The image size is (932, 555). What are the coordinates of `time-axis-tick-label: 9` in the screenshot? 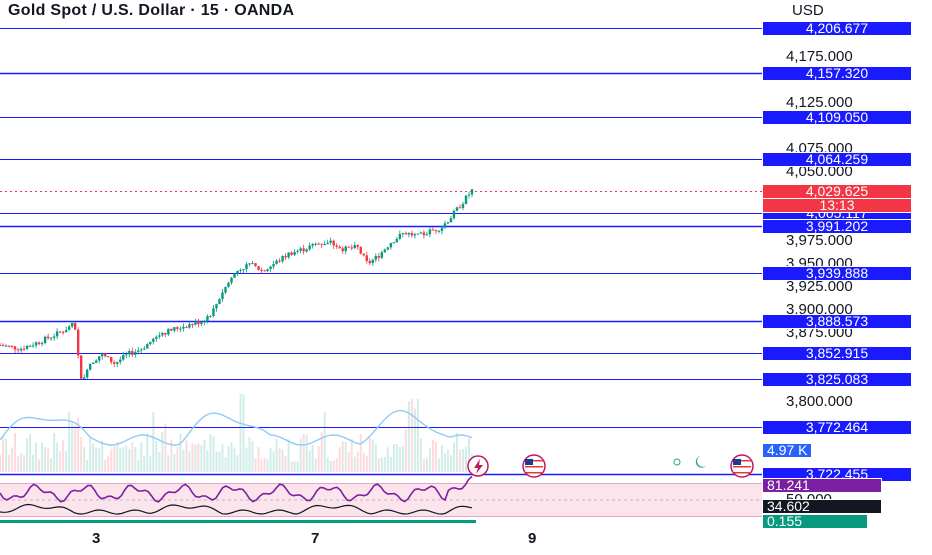 It's located at (532, 538).